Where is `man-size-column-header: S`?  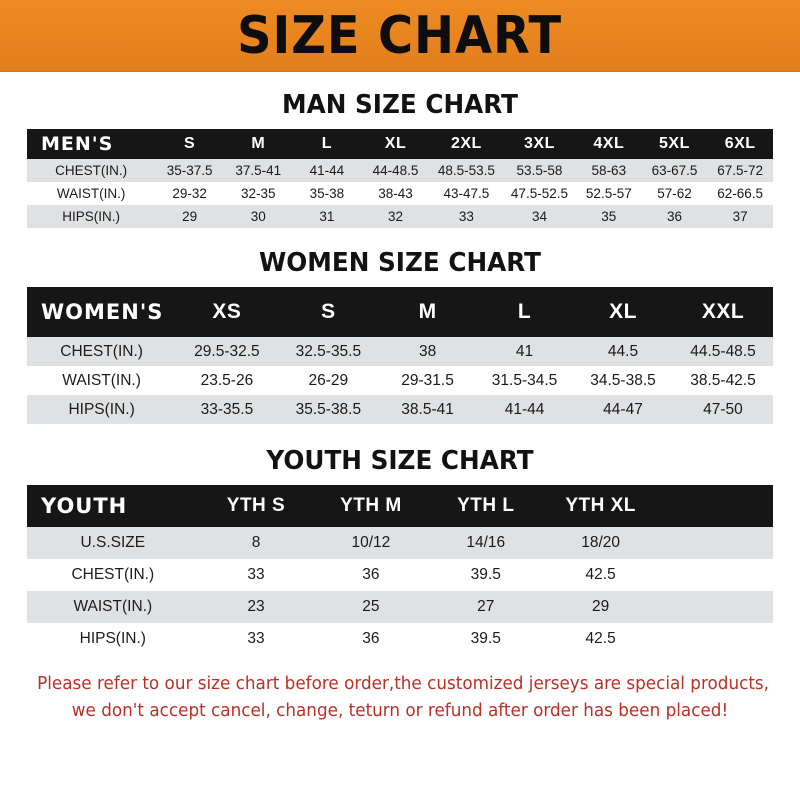 man-size-column-header: S is located at coordinates (190, 143).